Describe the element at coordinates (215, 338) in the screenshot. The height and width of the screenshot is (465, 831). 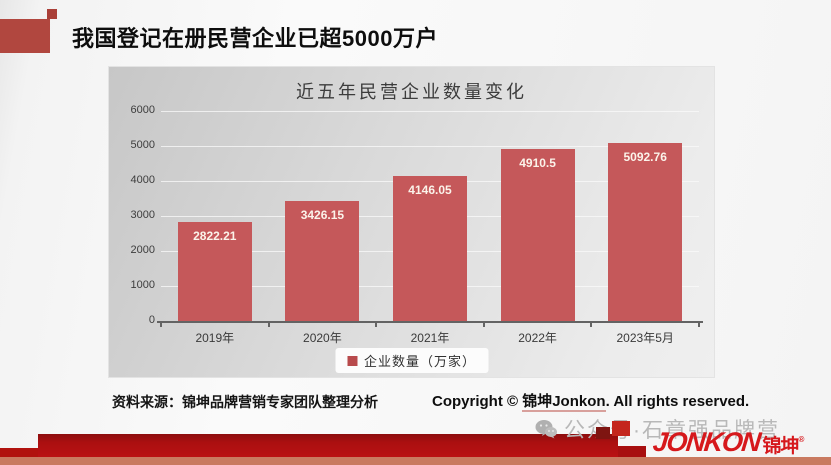
I see `x-tick-label: 2019年` at that location.